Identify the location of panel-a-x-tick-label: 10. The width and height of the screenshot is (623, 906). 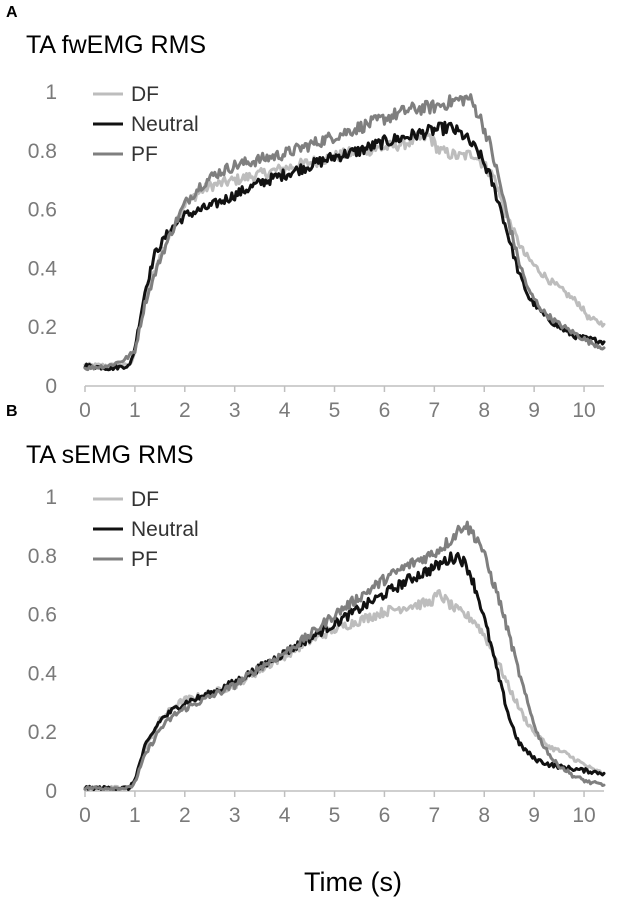
(583, 410).